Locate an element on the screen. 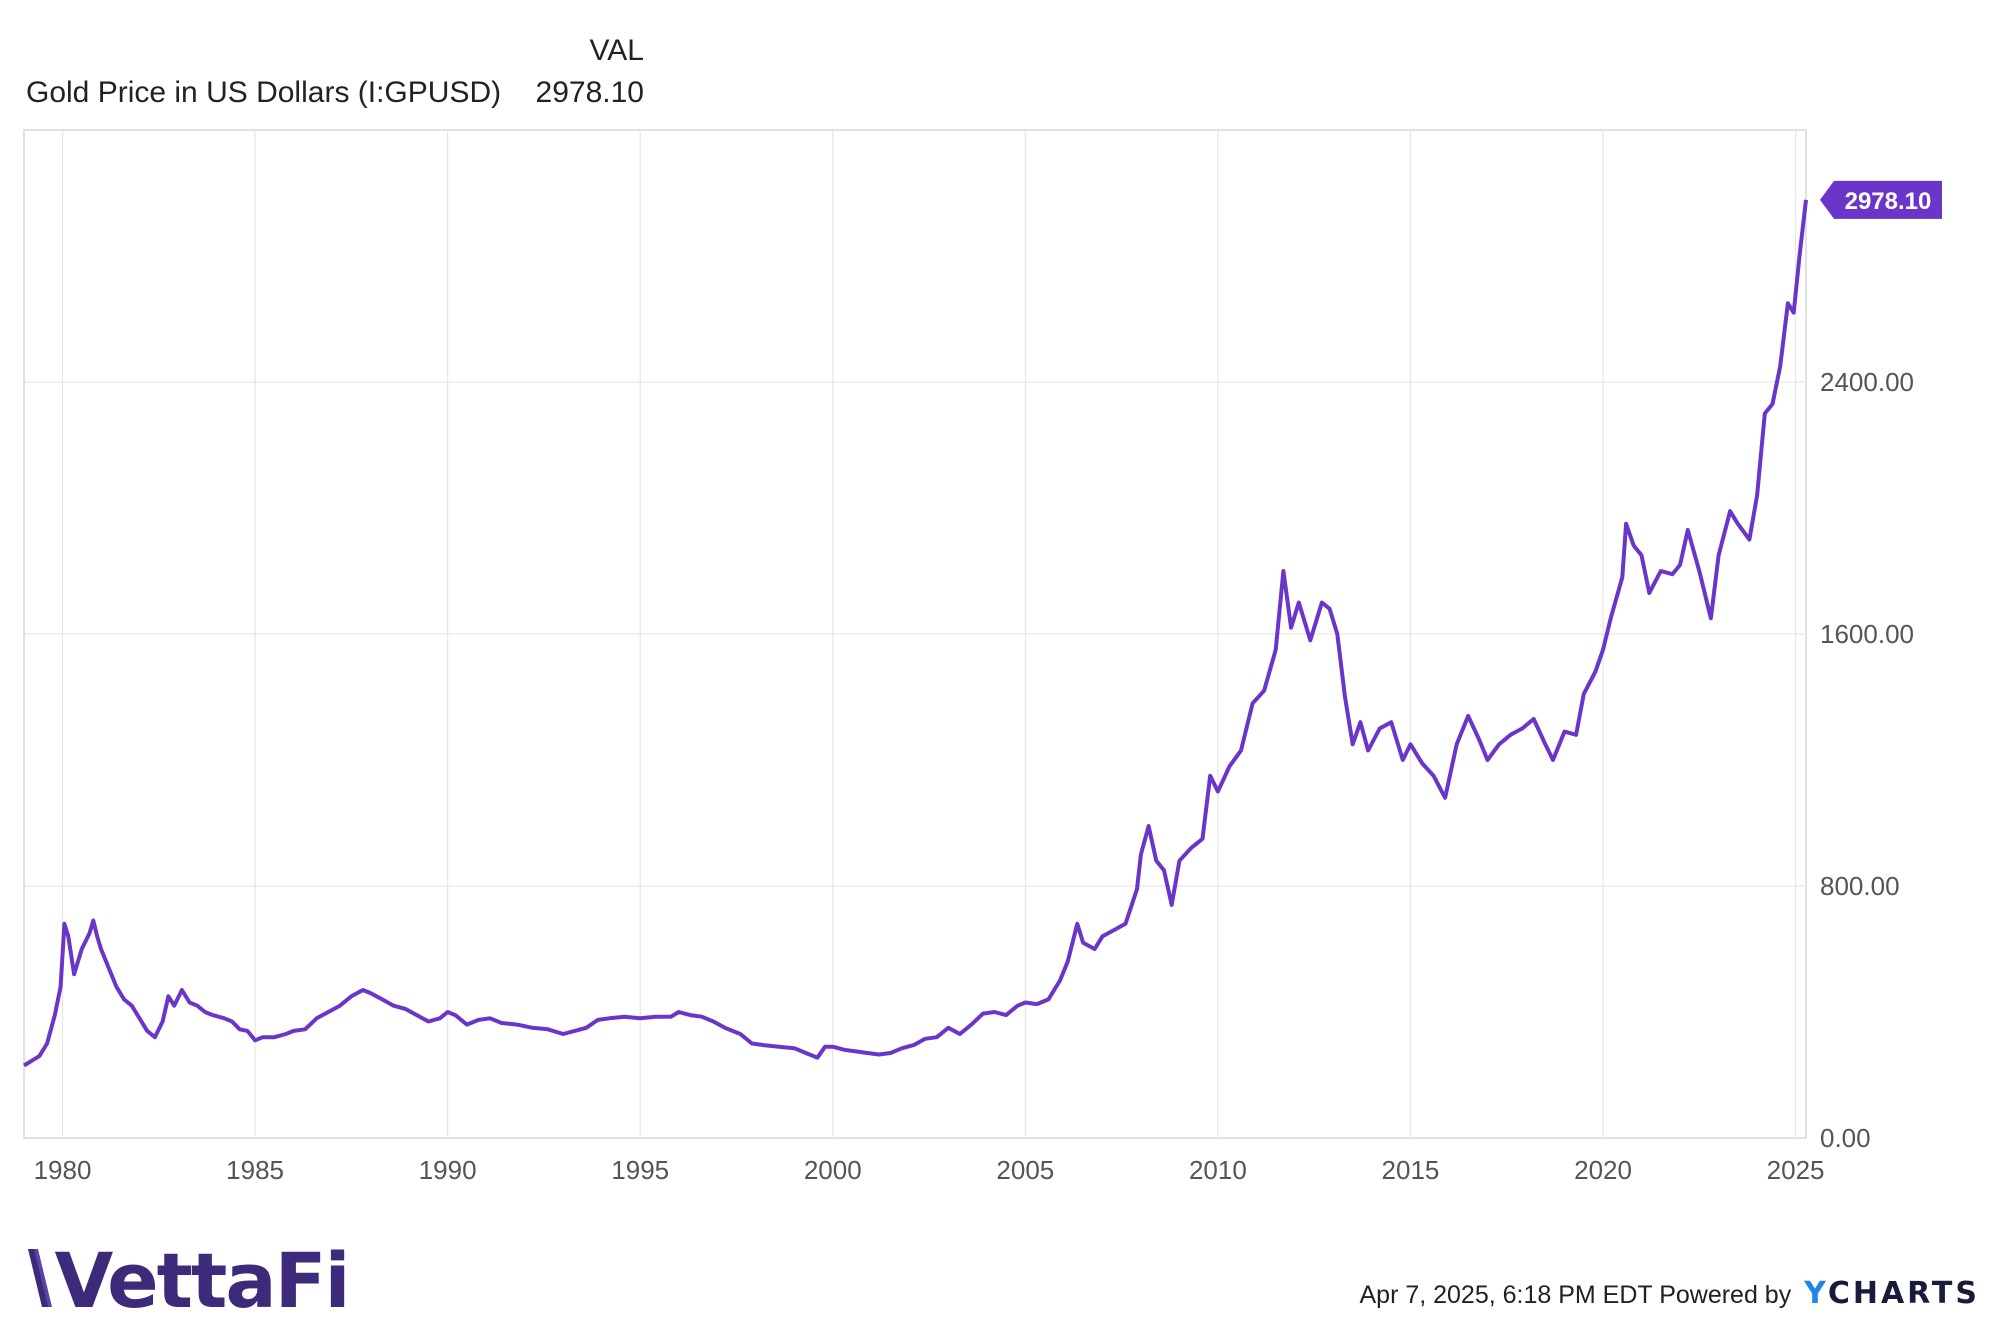  footer-powered-by: Powered by is located at coordinates (1725, 1295).